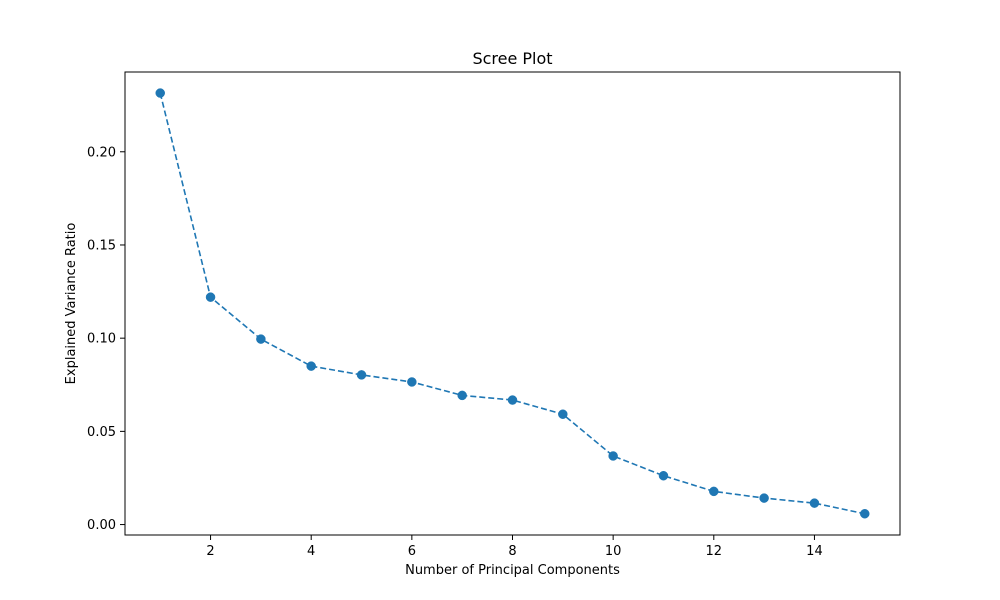 The image size is (1000, 600). Describe the element at coordinates (210, 551) in the screenshot. I see `x-tick-label: 2` at that location.